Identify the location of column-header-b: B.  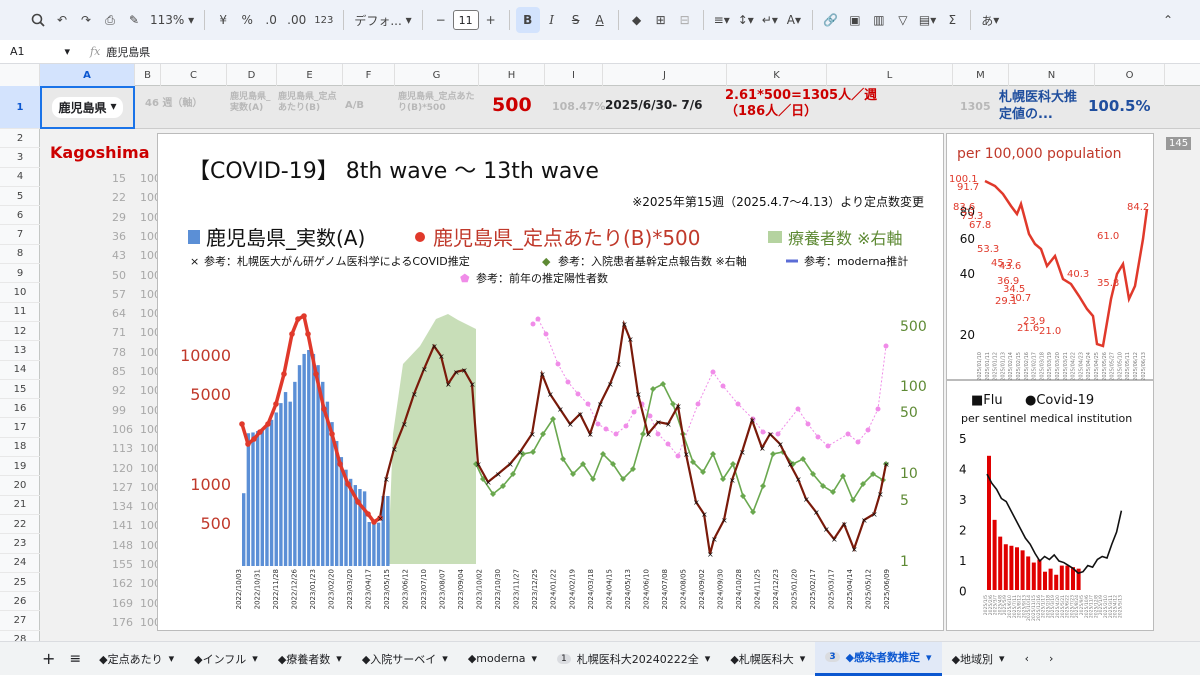
(148, 75).